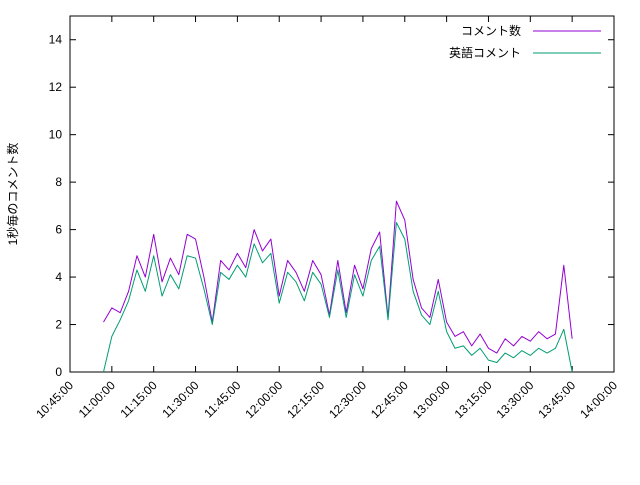 The image size is (640, 485). Describe the element at coordinates (56, 40) in the screenshot. I see `y-tick-label: 14` at that location.